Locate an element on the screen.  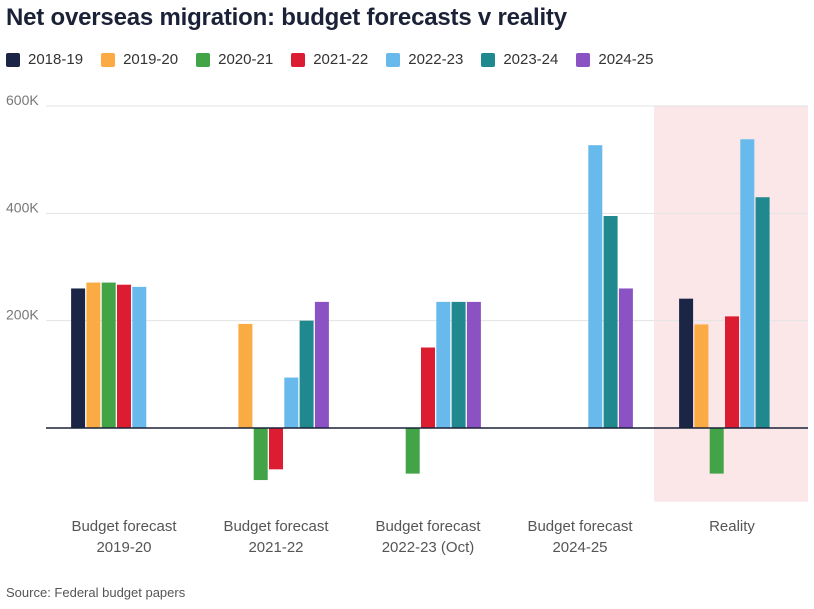
legend-item: 2022-23 is located at coordinates (424, 59).